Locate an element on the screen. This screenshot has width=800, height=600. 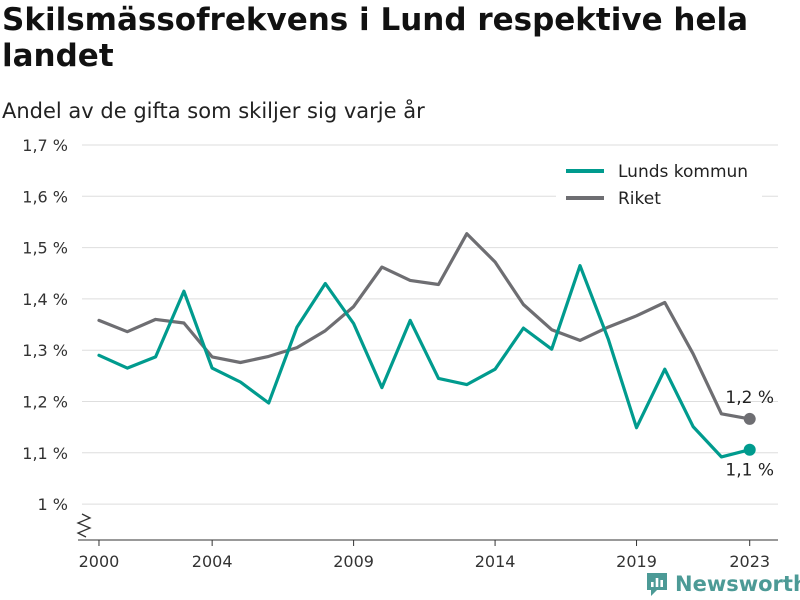
legend-background is located at coordinates (659, 184).